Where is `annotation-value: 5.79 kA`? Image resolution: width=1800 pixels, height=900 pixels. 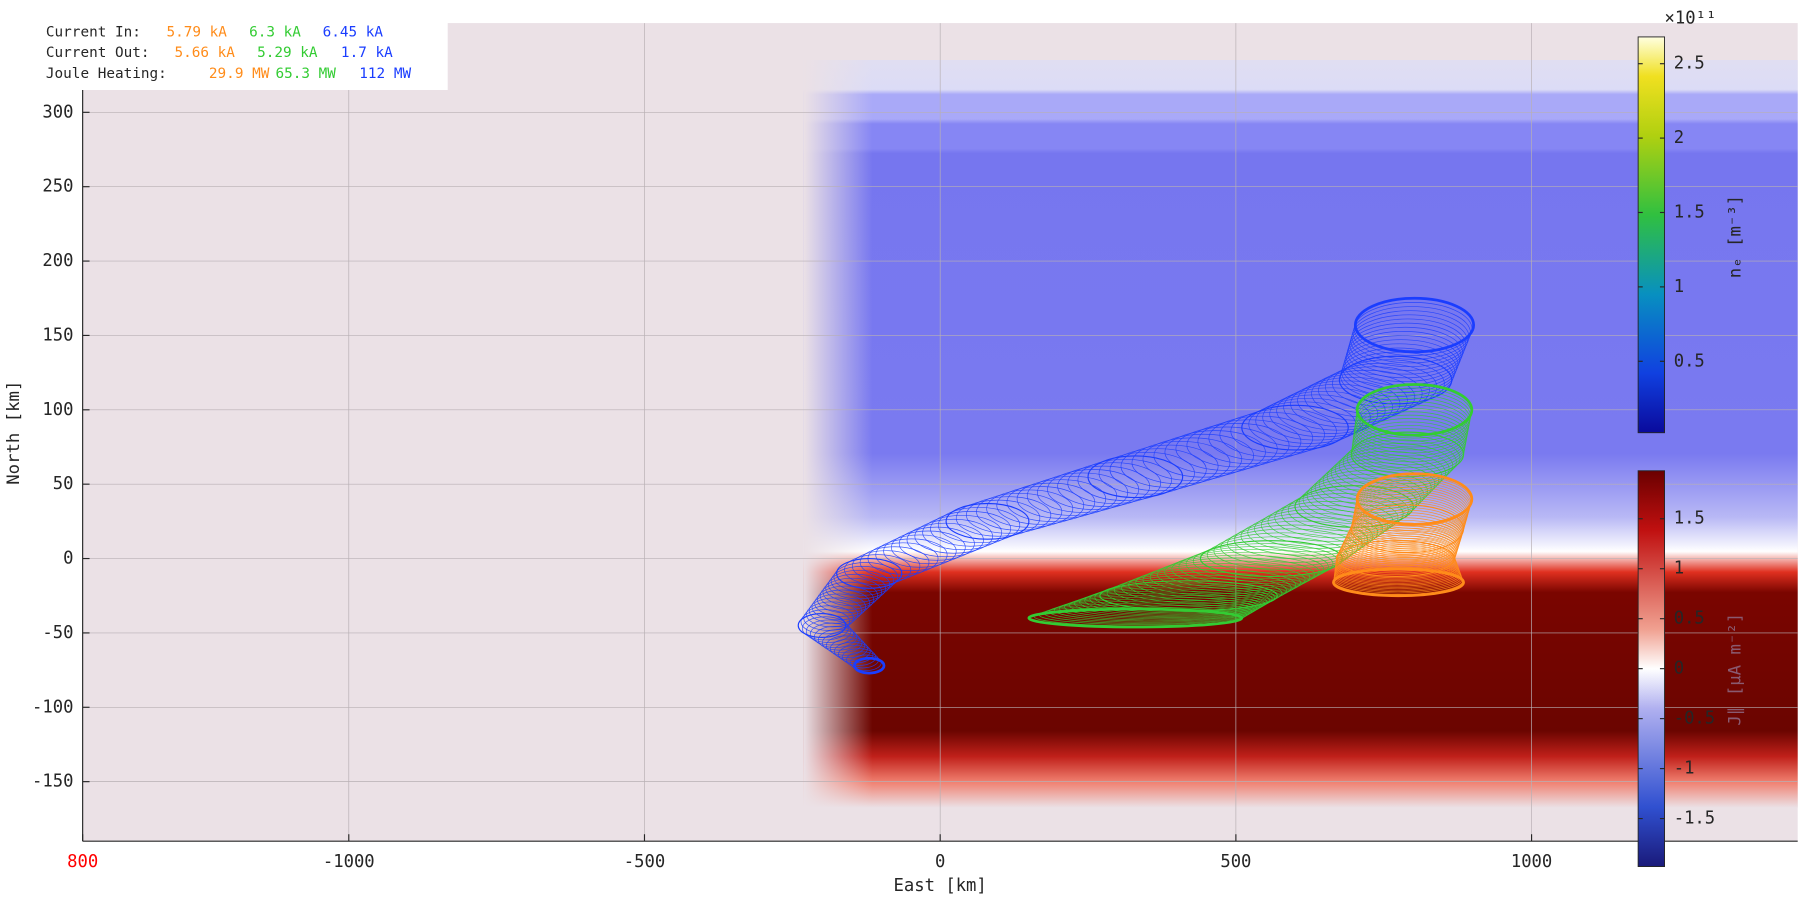
annotation-value: 5.79 kA is located at coordinates (196, 32).